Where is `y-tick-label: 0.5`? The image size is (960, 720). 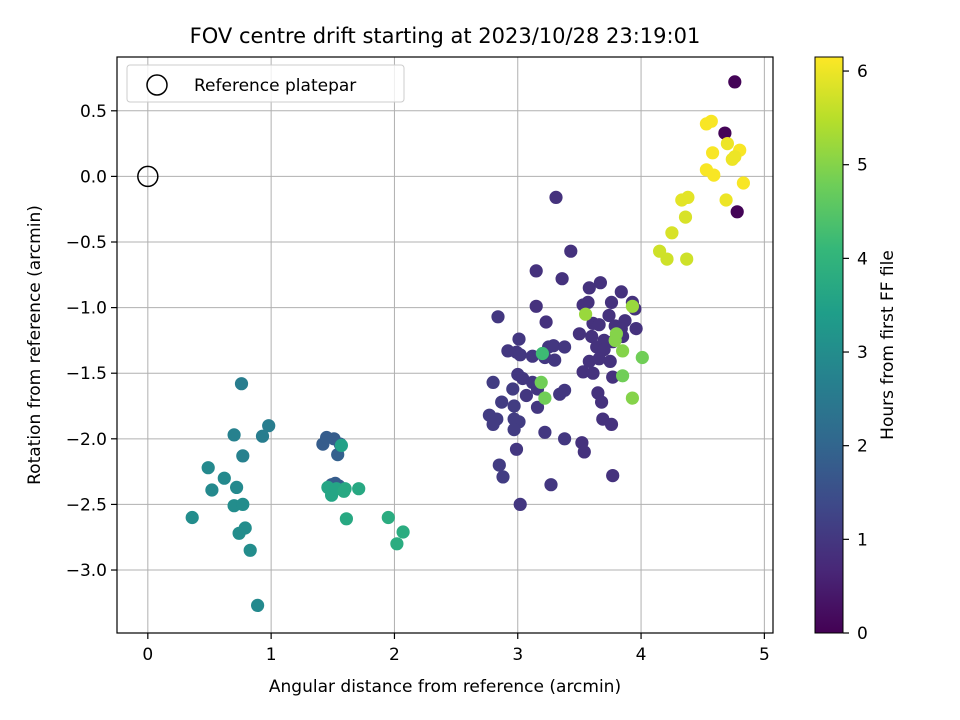
y-tick-label: 0.5 is located at coordinates (93, 112).